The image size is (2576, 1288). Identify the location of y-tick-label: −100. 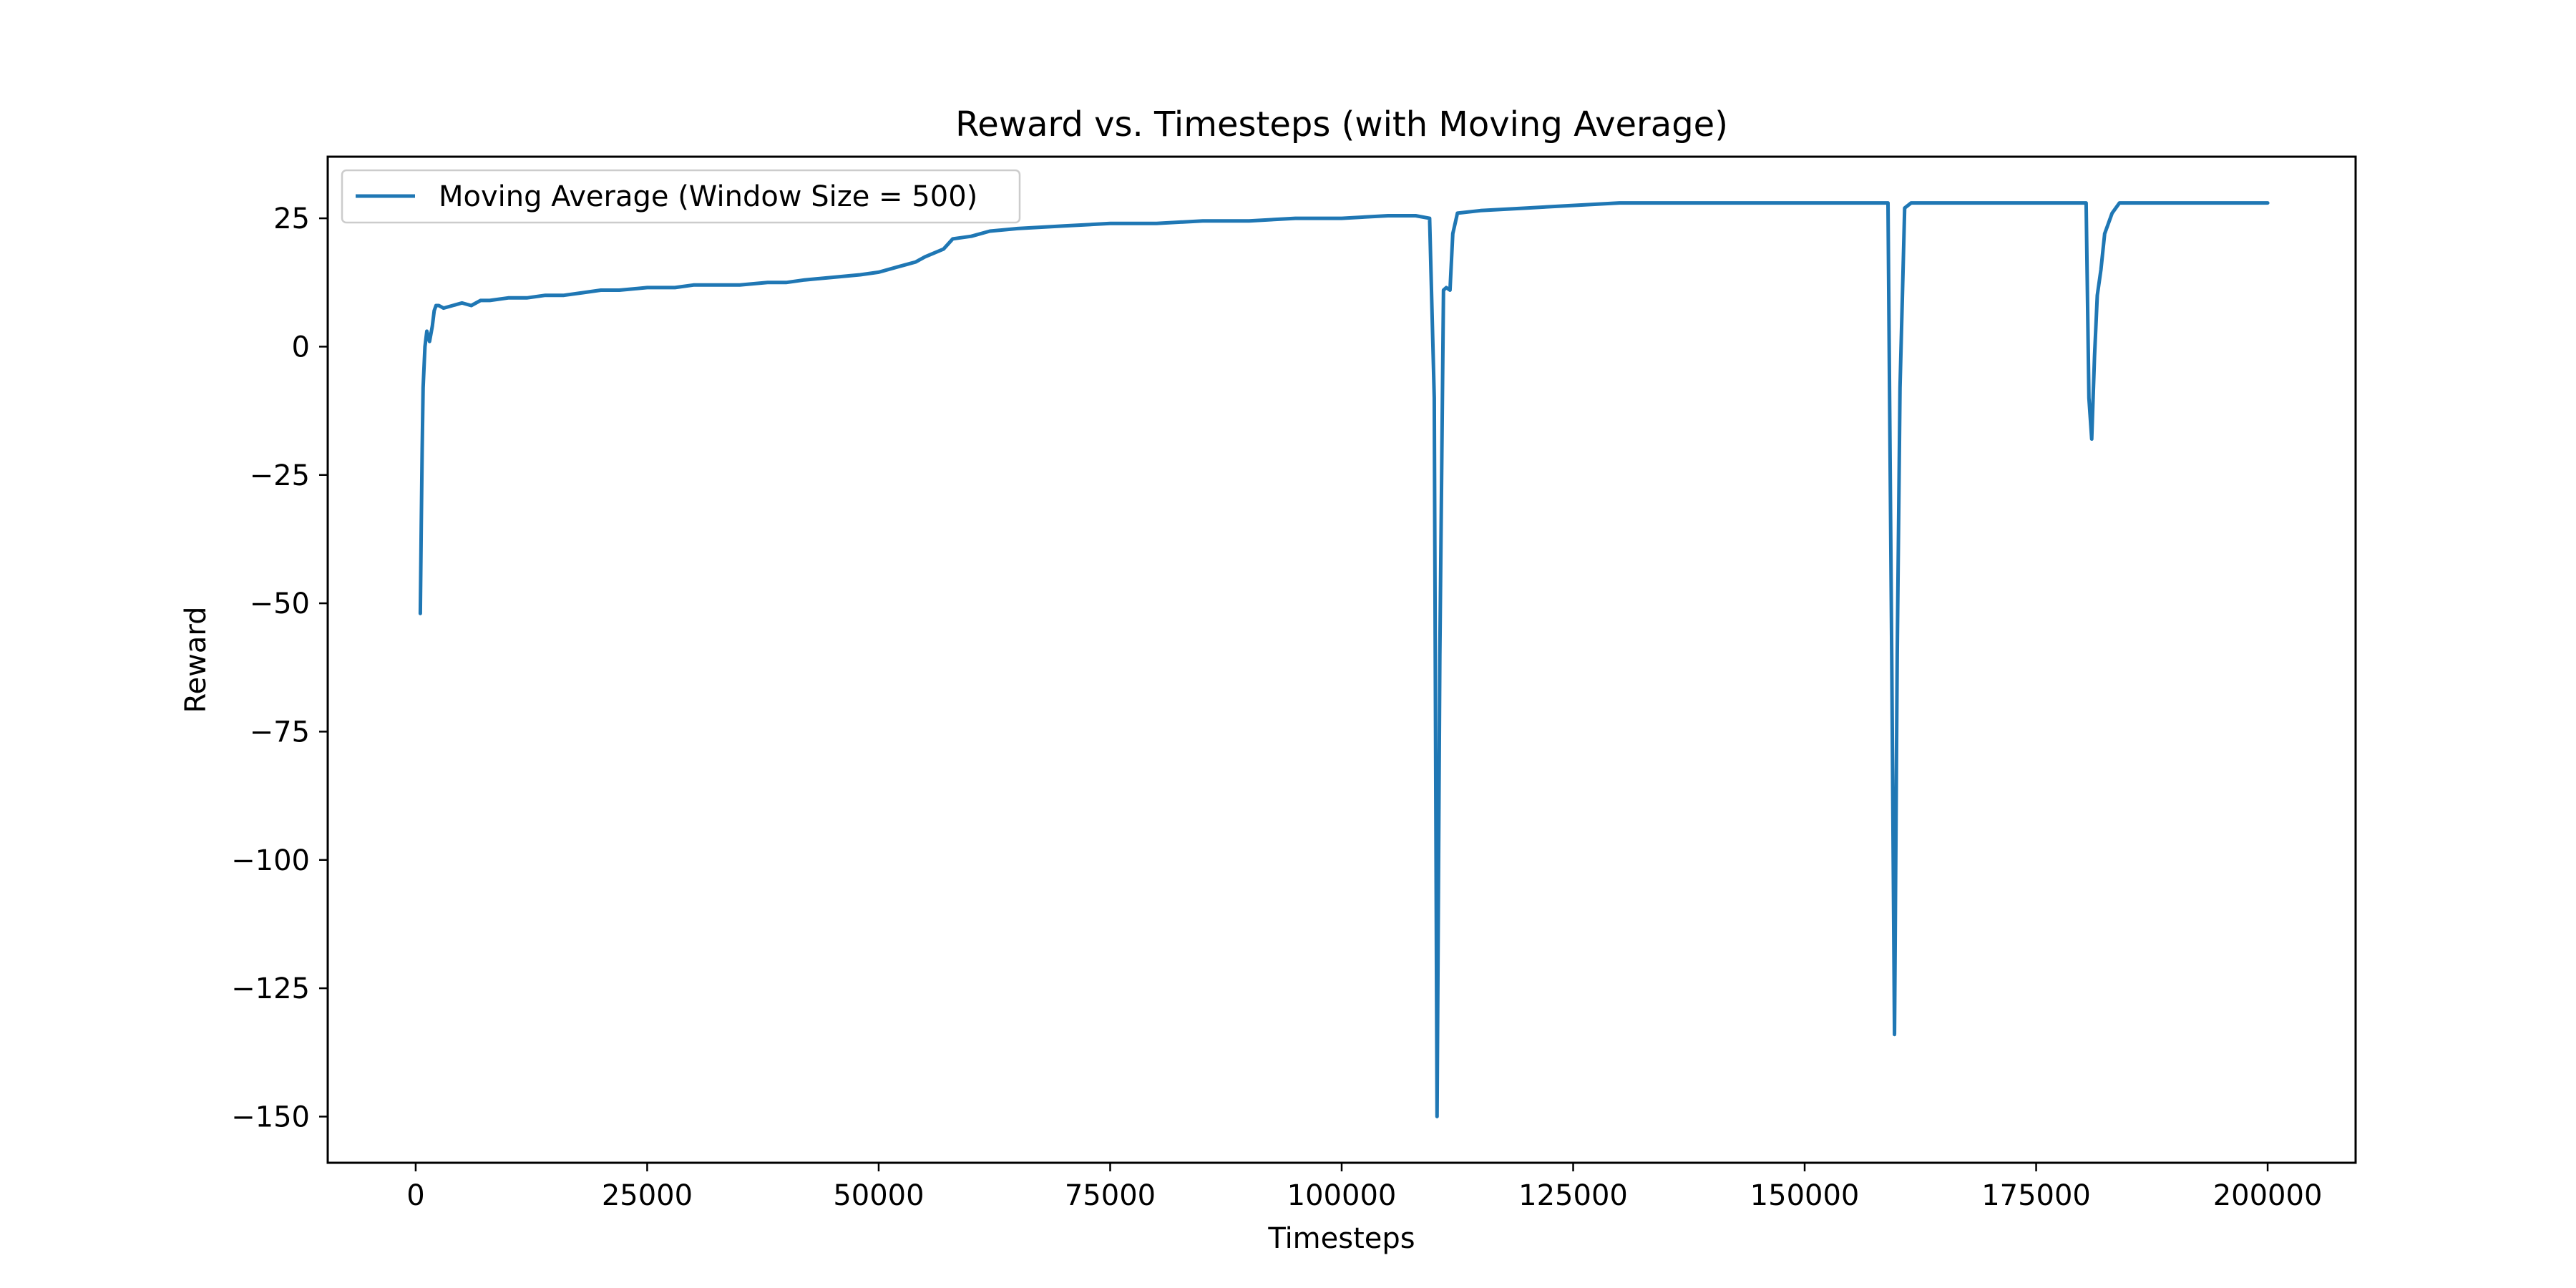
(270, 860).